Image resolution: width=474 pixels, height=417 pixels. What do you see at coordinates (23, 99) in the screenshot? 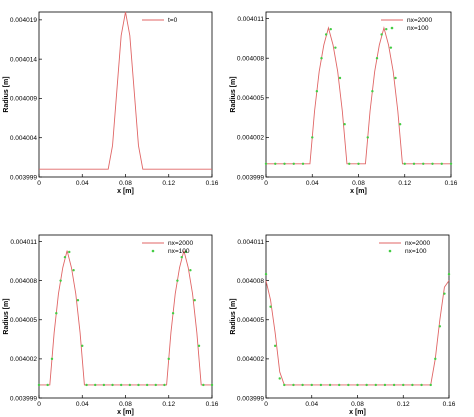
I see `y-tick-label: 0.004009` at bounding box center [23, 99].